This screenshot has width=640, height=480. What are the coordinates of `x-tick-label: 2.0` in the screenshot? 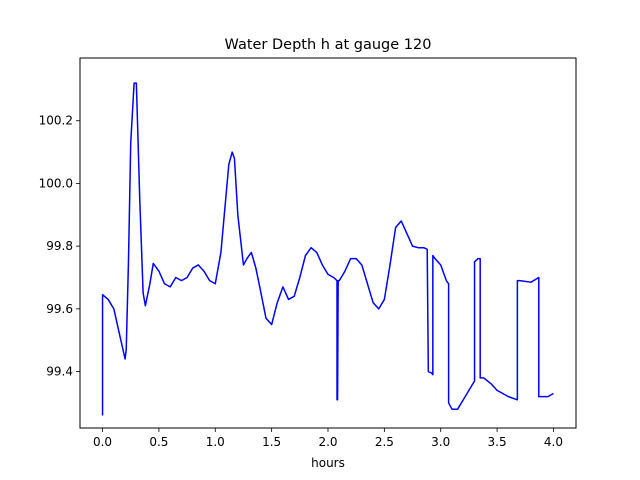 It's located at (327, 442).